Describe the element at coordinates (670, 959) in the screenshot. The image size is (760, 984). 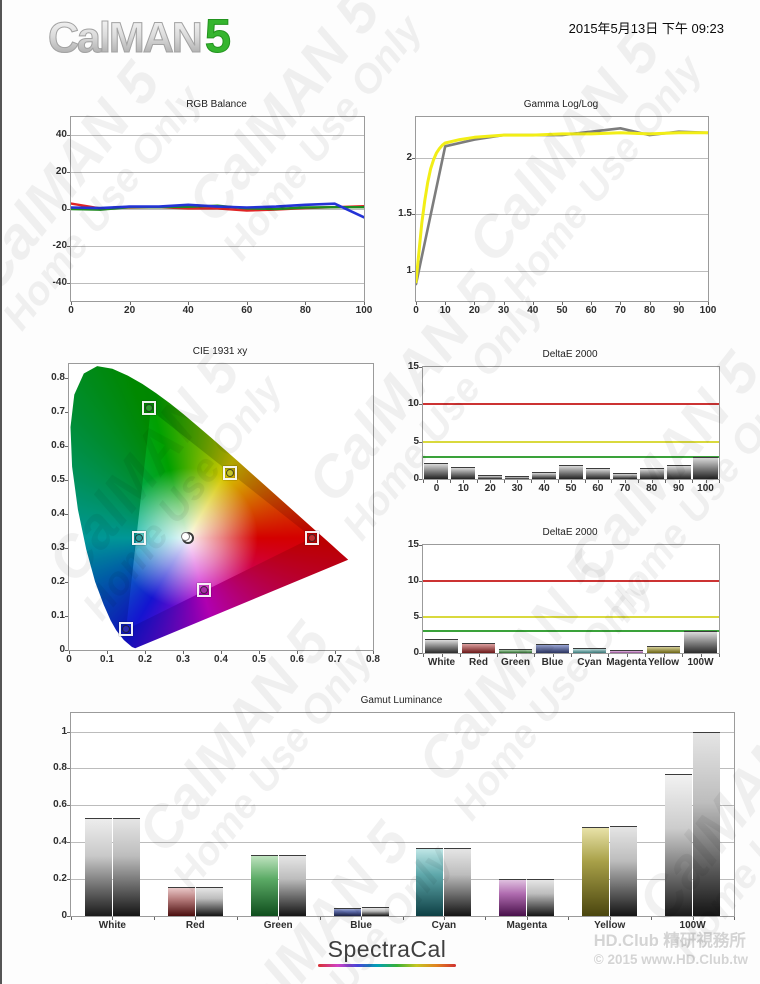
I see `hdclub-watermark-line2: © 2015 www.HD.Club.tw` at that location.